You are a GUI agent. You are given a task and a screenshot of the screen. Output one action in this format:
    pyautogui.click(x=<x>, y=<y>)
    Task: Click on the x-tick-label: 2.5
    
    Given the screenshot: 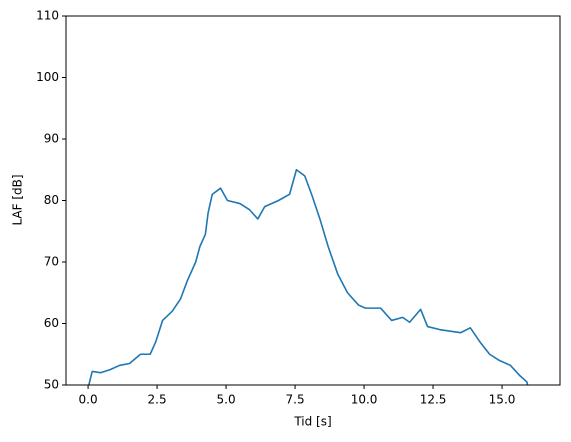 What is the action you would take?
    pyautogui.click(x=157, y=400)
    